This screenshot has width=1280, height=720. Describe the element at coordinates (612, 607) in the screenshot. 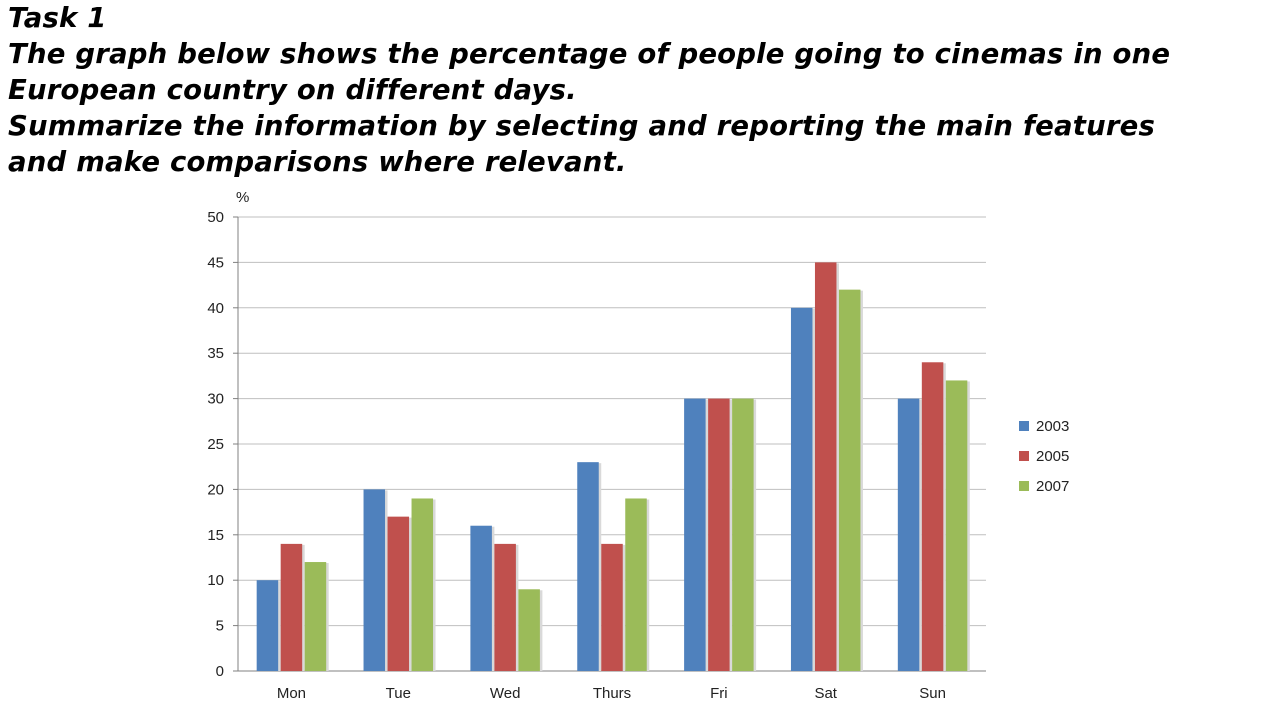

I see `bar-2005-thurs` at that location.